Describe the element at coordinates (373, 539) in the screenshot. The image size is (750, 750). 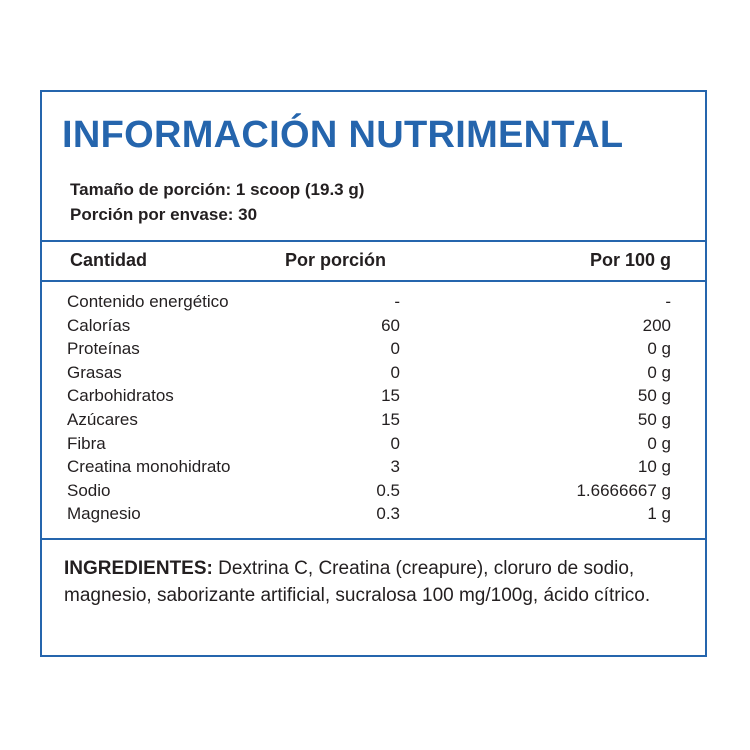
I see `divider-ingredients` at that location.